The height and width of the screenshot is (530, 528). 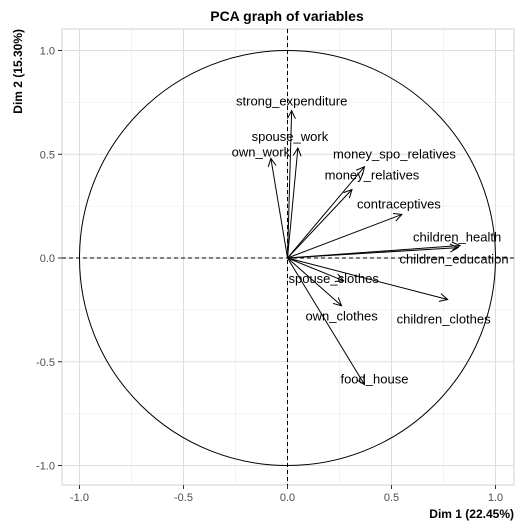 What do you see at coordinates (45, 363) in the screenshot?
I see `y-tick-label: -0.5` at bounding box center [45, 363].